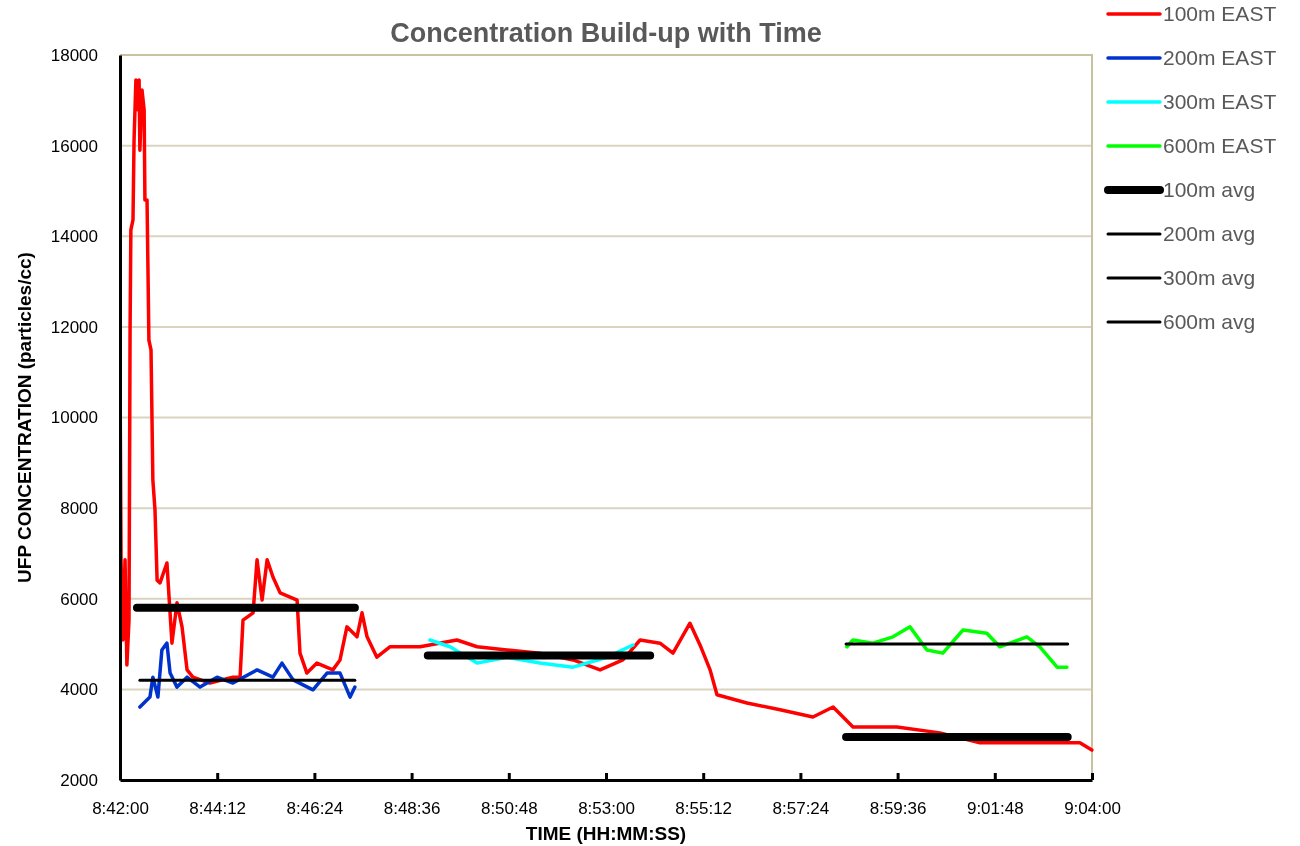  I want to click on y-tick-label: 4000, so click(79, 690).